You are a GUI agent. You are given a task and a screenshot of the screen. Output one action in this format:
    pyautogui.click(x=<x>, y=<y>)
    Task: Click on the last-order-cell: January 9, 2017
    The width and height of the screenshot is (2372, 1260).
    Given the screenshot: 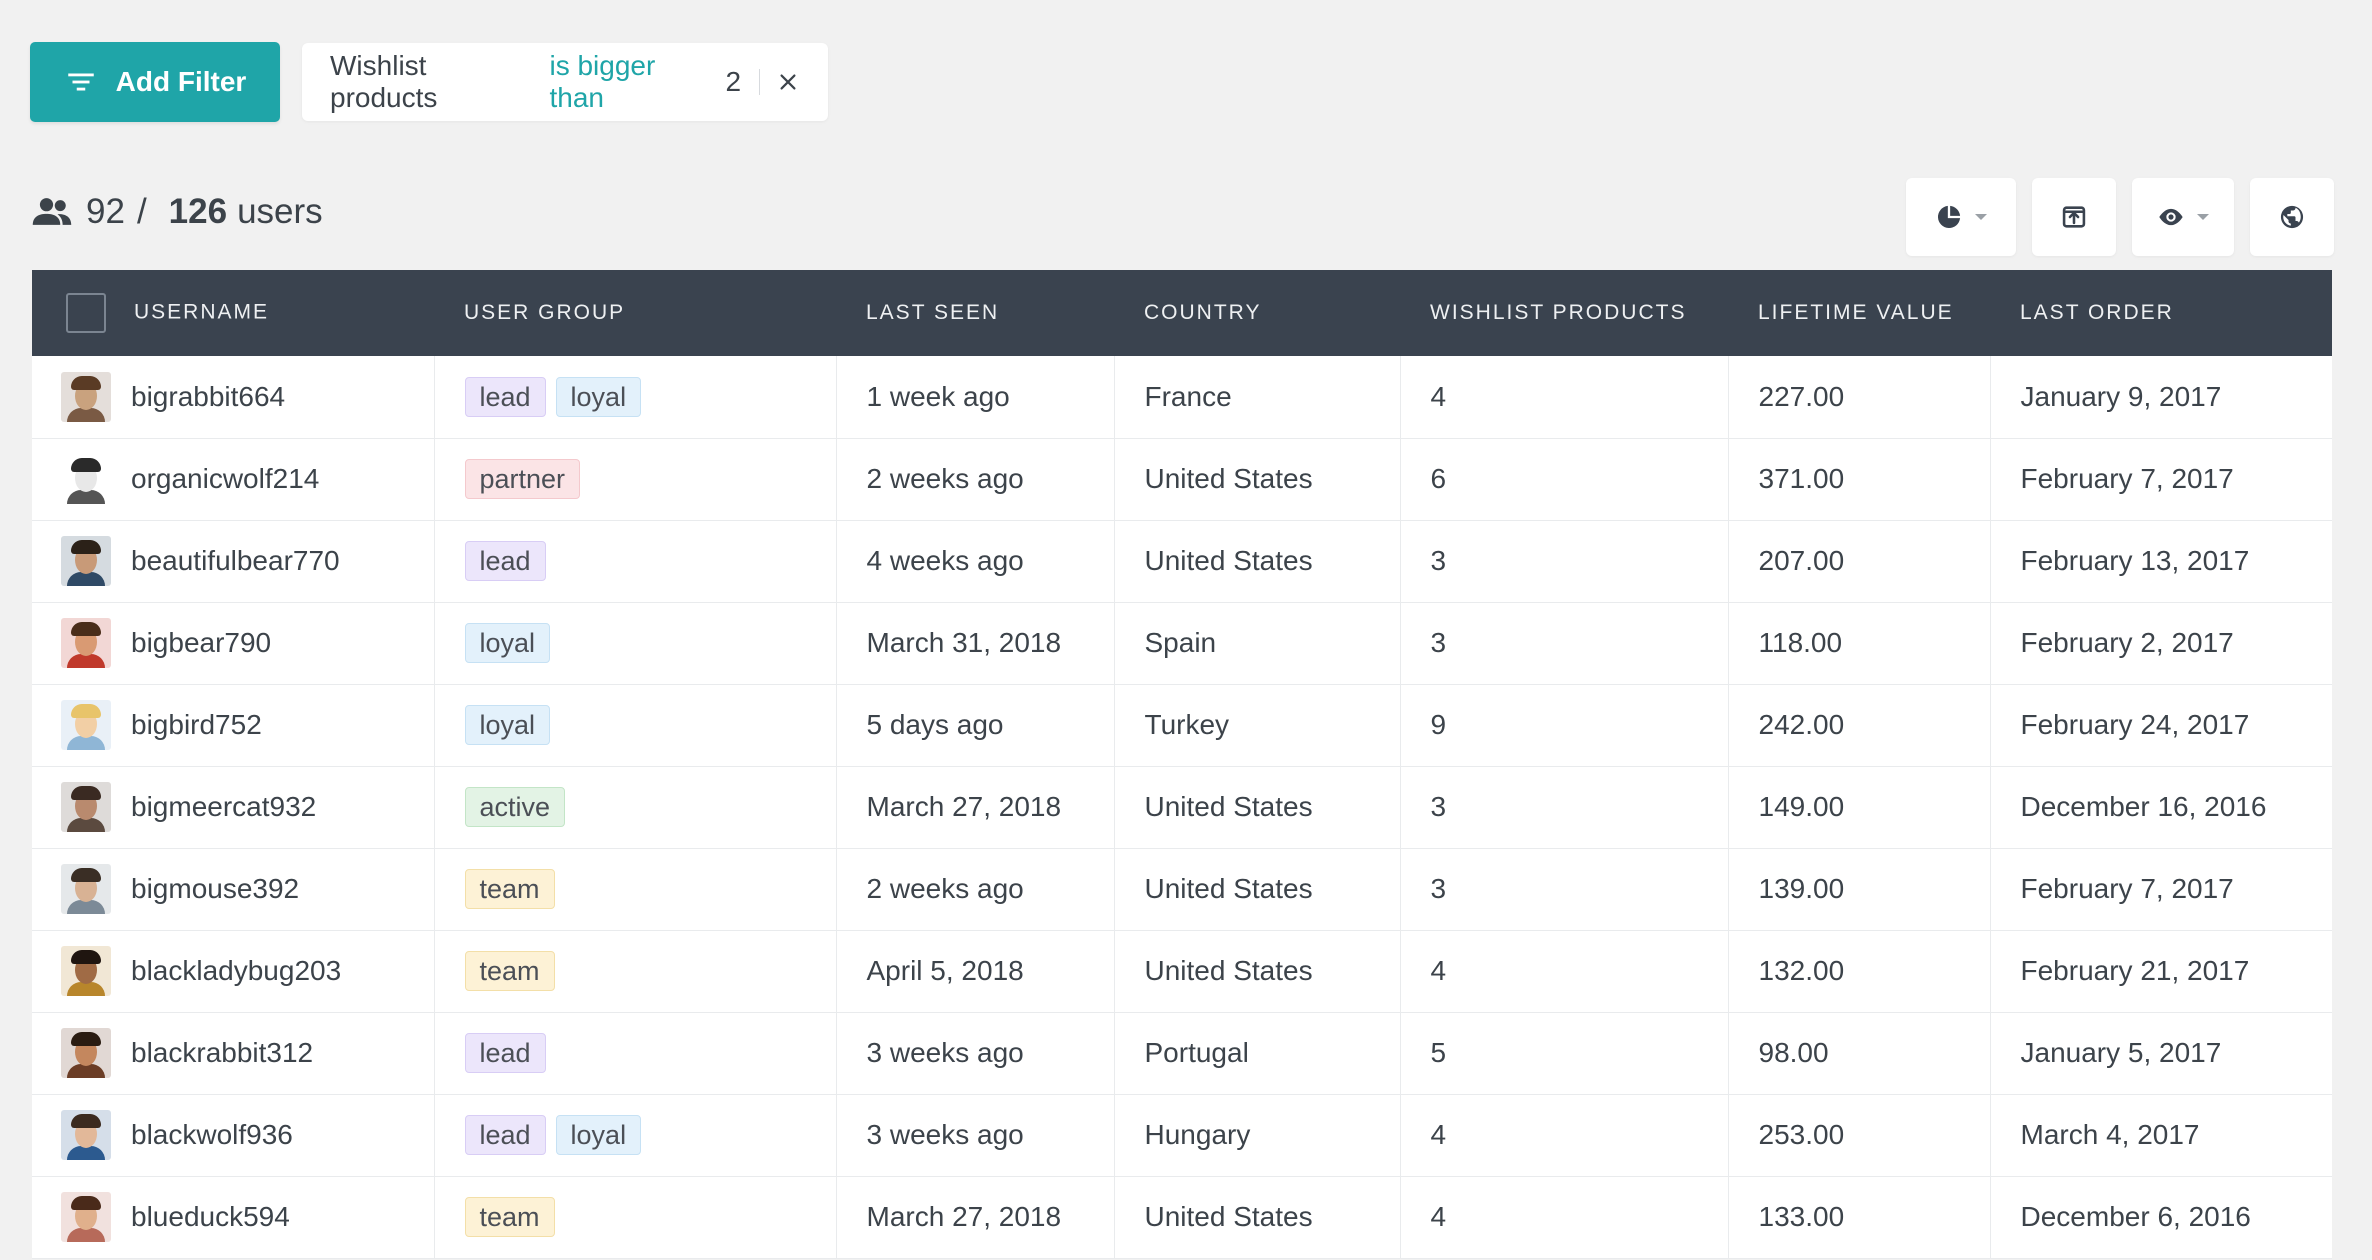 What is the action you would take?
    pyautogui.click(x=2161, y=397)
    